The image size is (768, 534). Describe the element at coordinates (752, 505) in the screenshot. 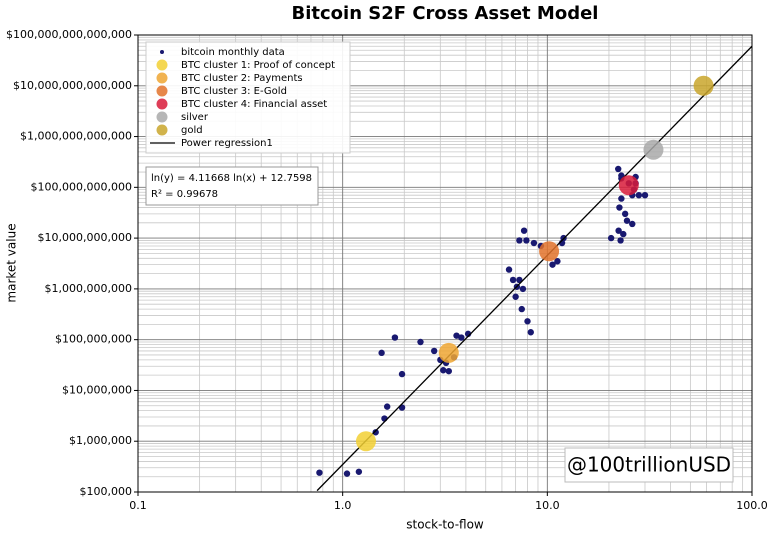

I see `x-tick-label: 100.0` at that location.